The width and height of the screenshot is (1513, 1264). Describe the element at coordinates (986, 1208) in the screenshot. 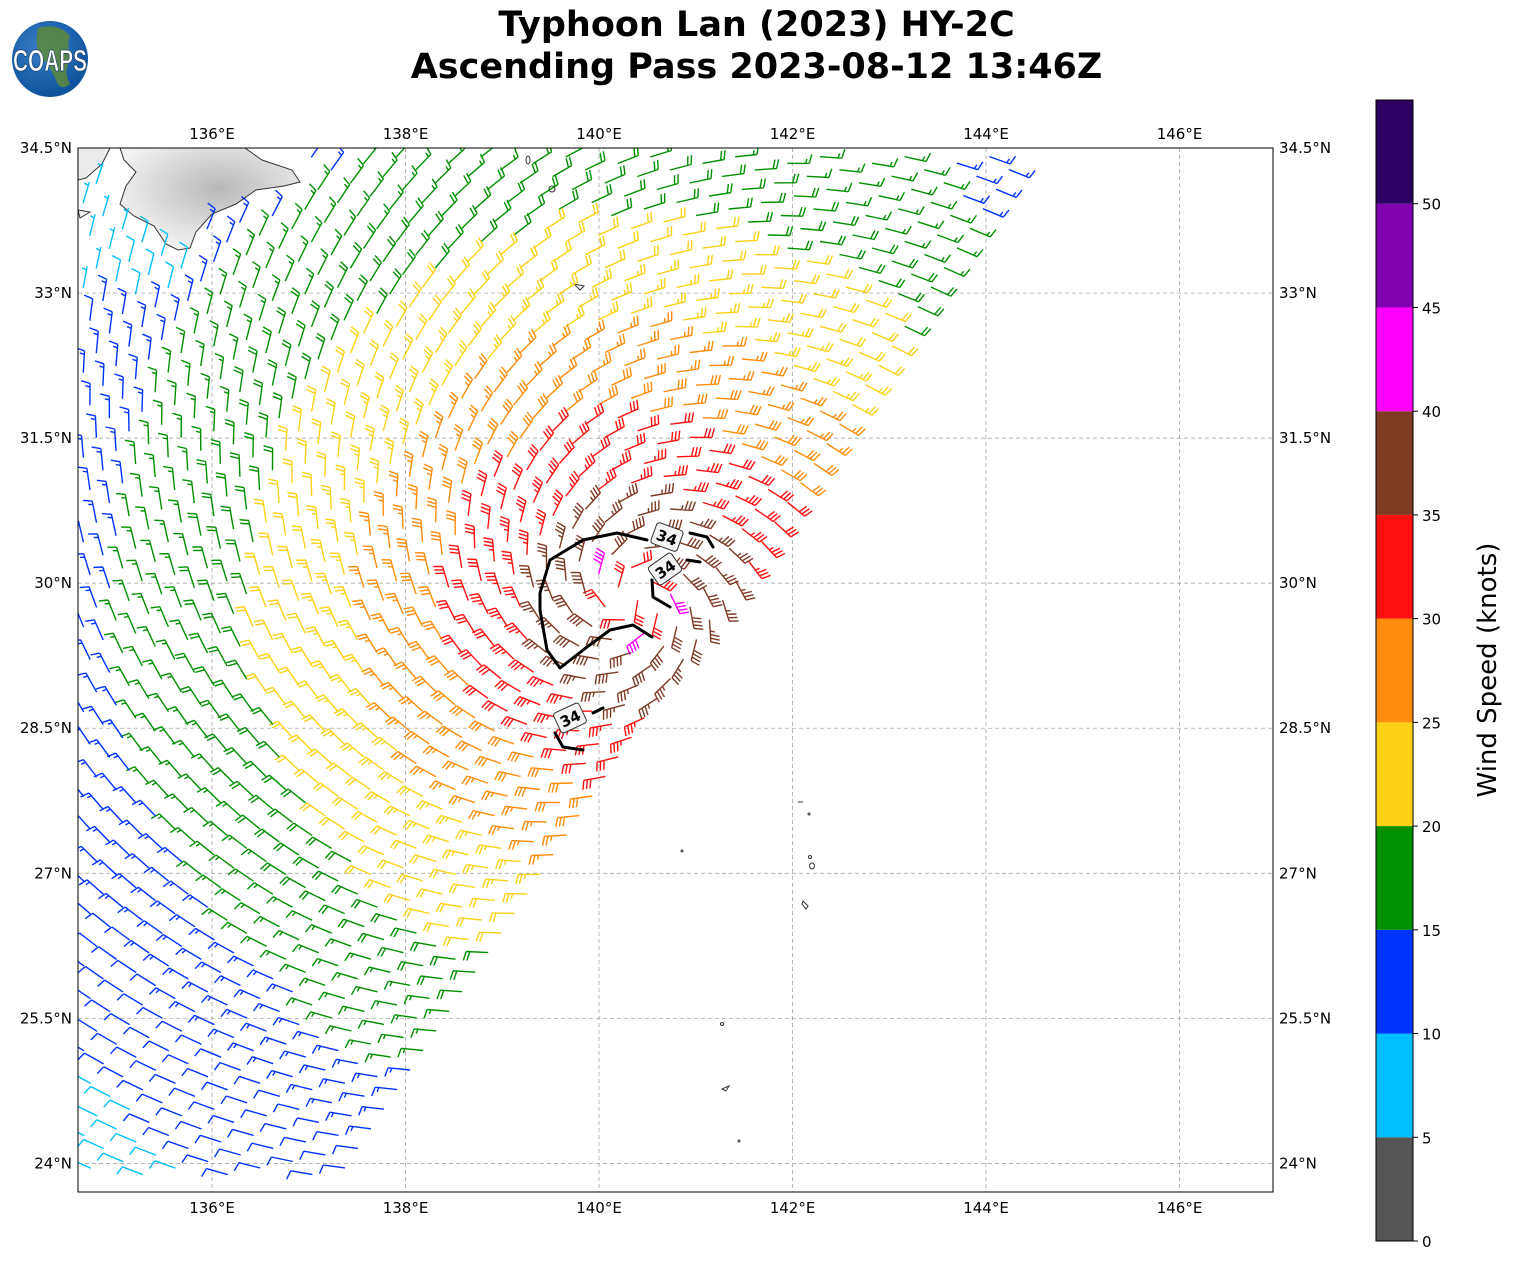

I see `lon-tick-label-bottom: 144°E` at that location.